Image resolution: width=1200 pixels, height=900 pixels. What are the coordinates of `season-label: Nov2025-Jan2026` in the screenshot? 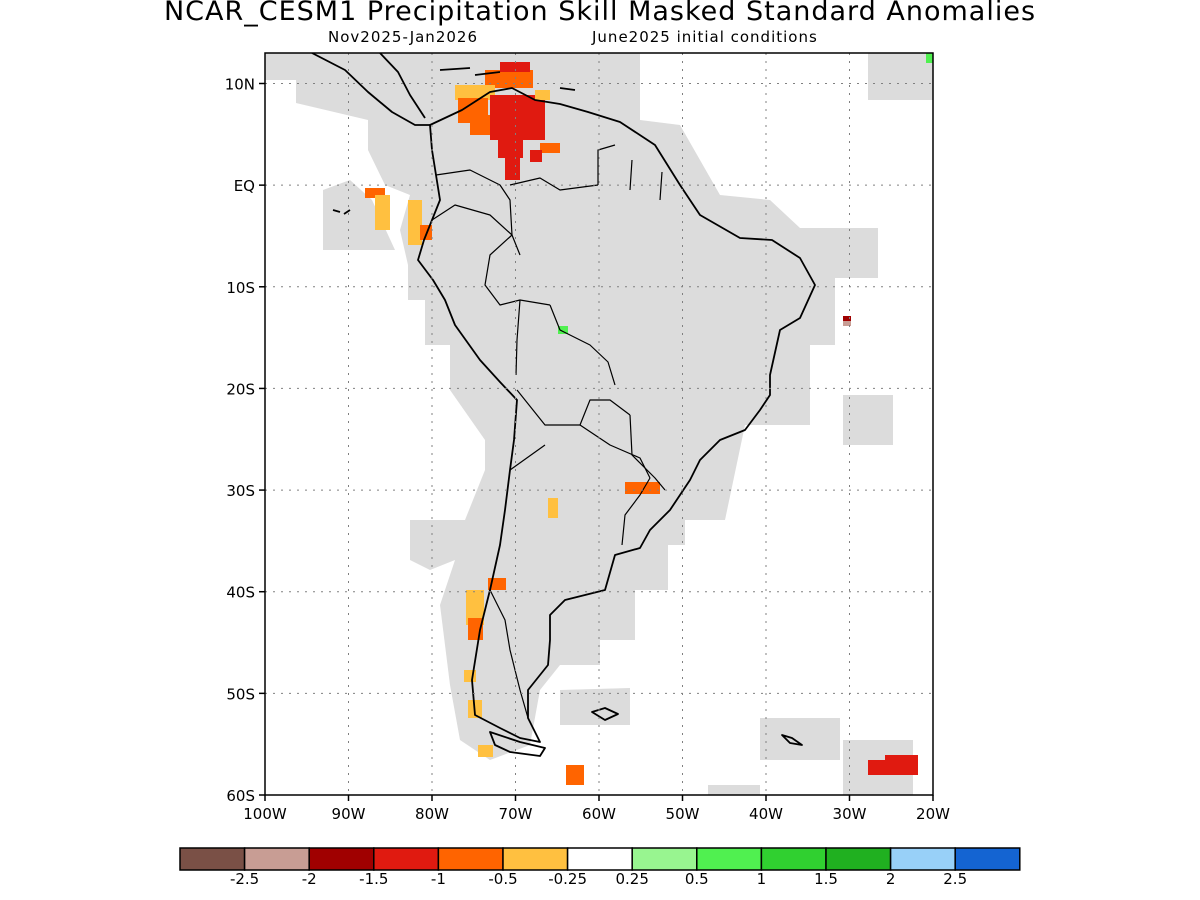 It's located at (403, 37).